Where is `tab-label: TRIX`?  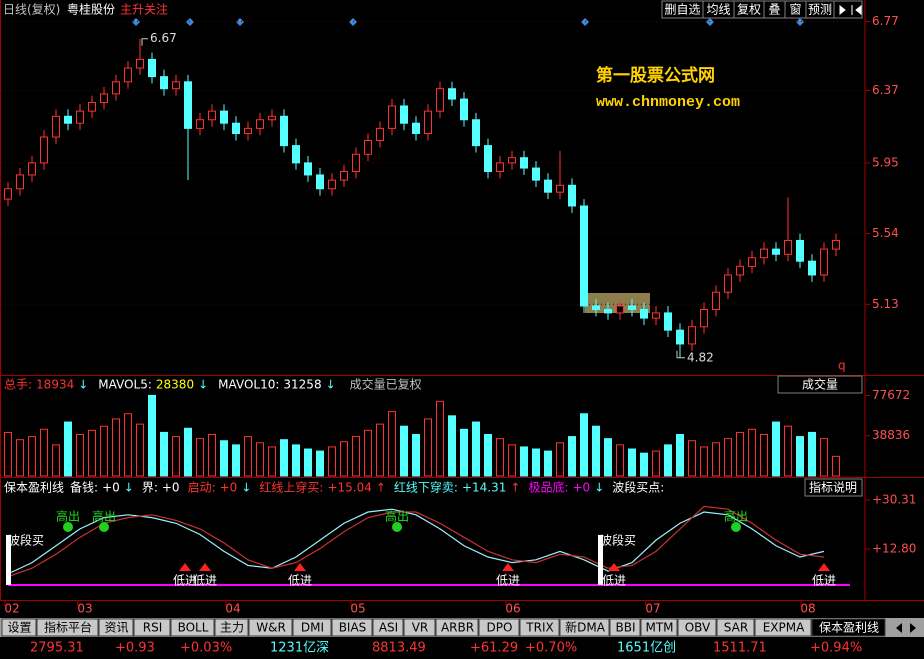 tab-label: TRIX is located at coordinates (539, 628).